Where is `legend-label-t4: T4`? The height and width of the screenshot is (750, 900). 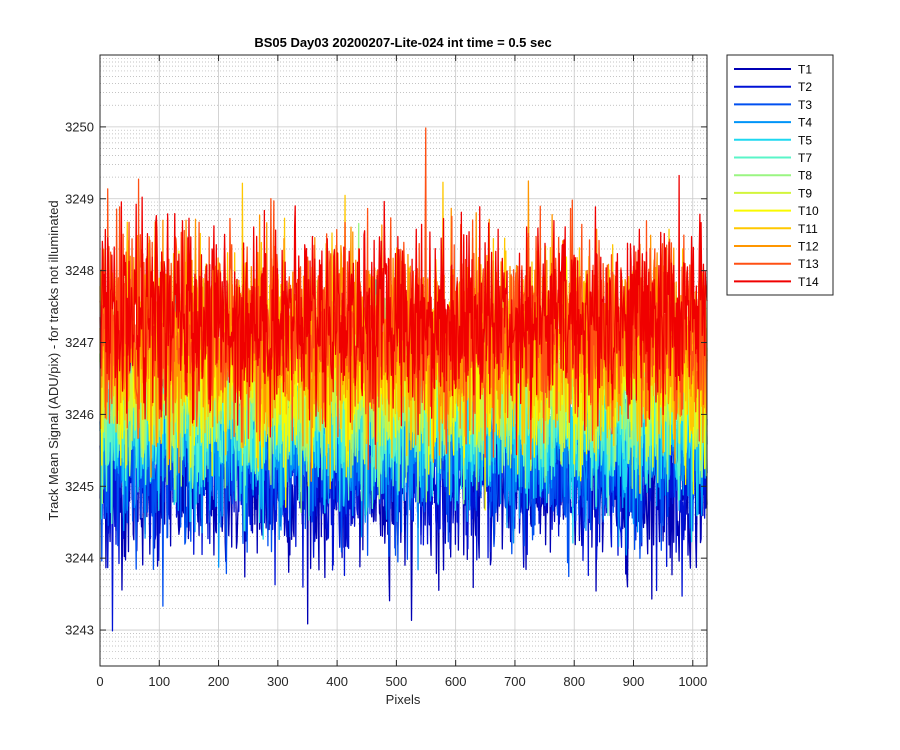
legend-label-t4: T4 is located at coordinates (805, 123).